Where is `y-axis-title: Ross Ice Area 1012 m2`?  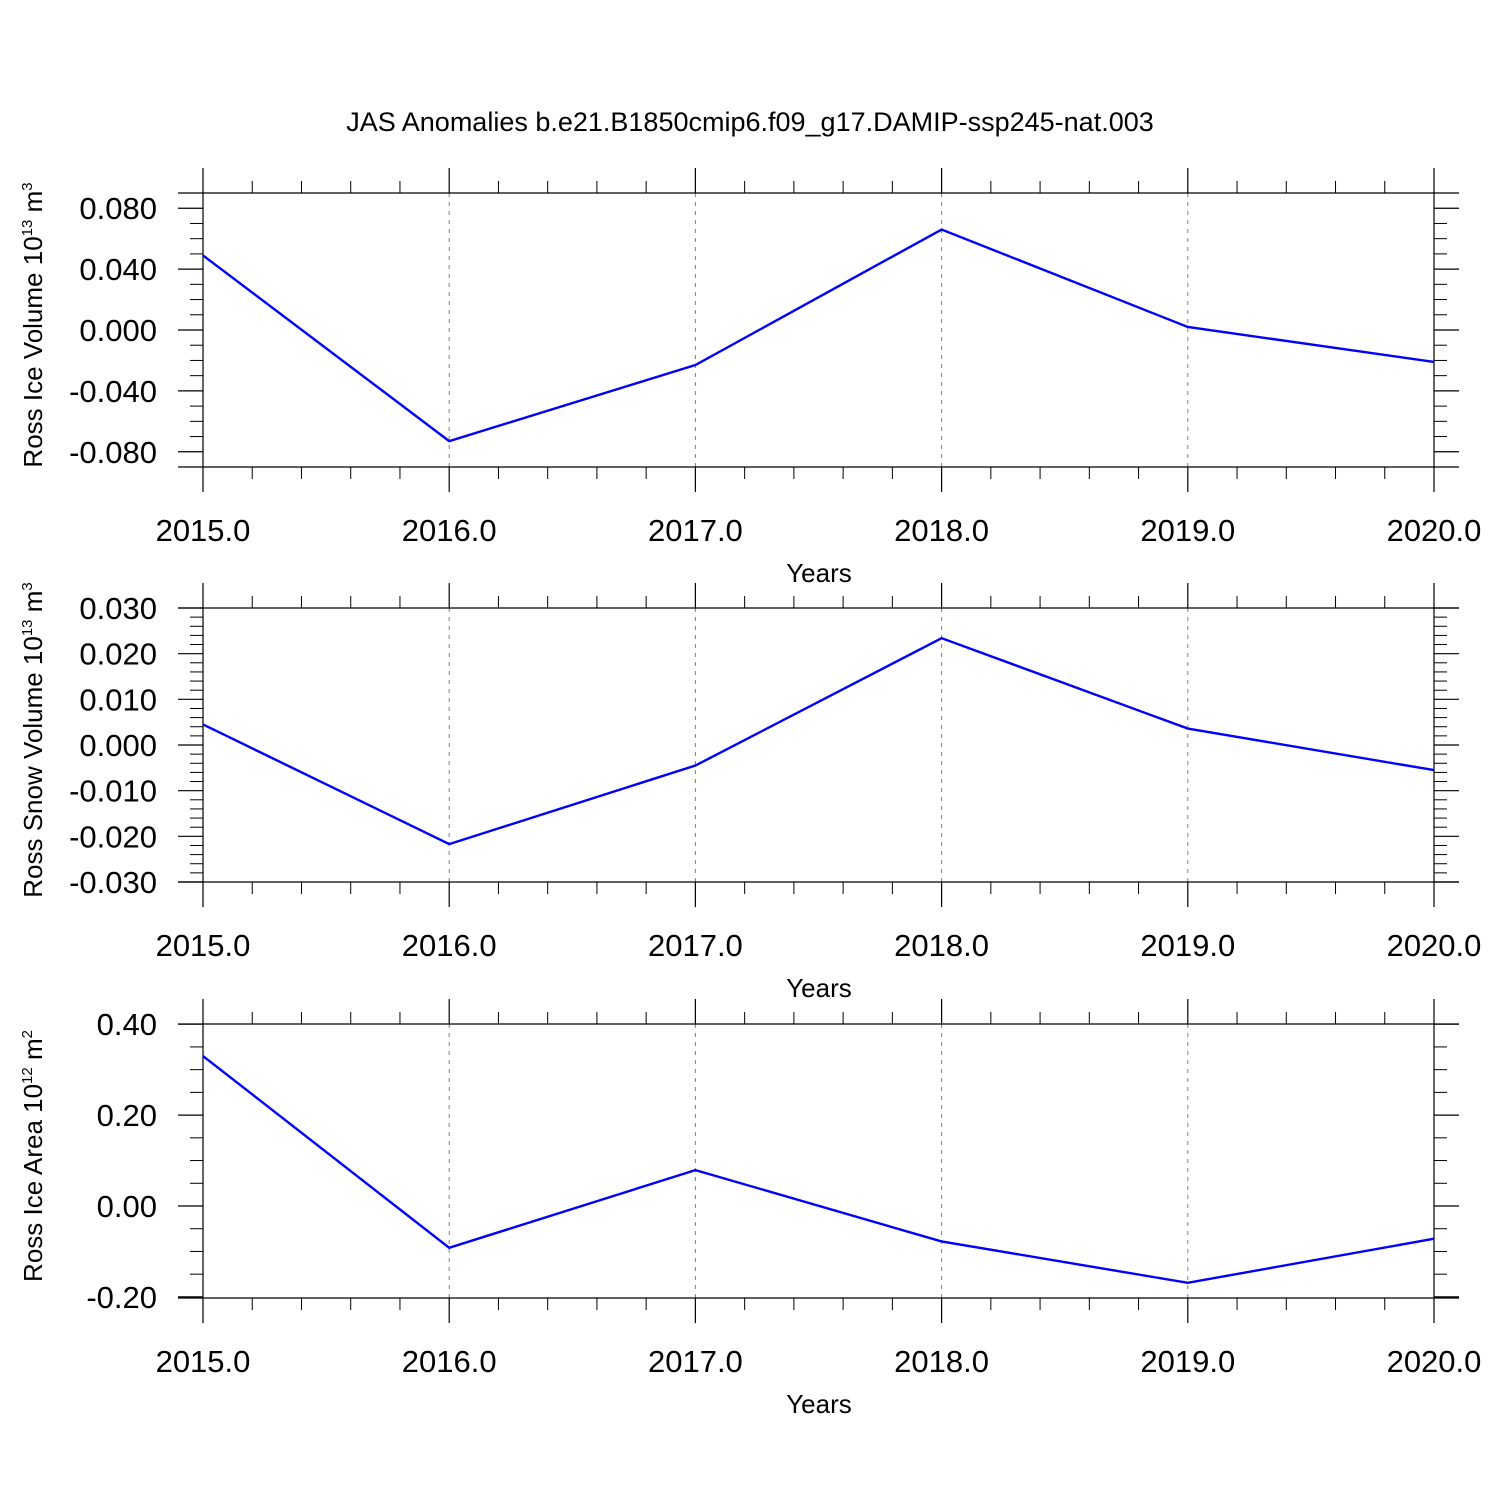
y-axis-title: Ross Ice Area 1012 m2 is located at coordinates (33, 1156).